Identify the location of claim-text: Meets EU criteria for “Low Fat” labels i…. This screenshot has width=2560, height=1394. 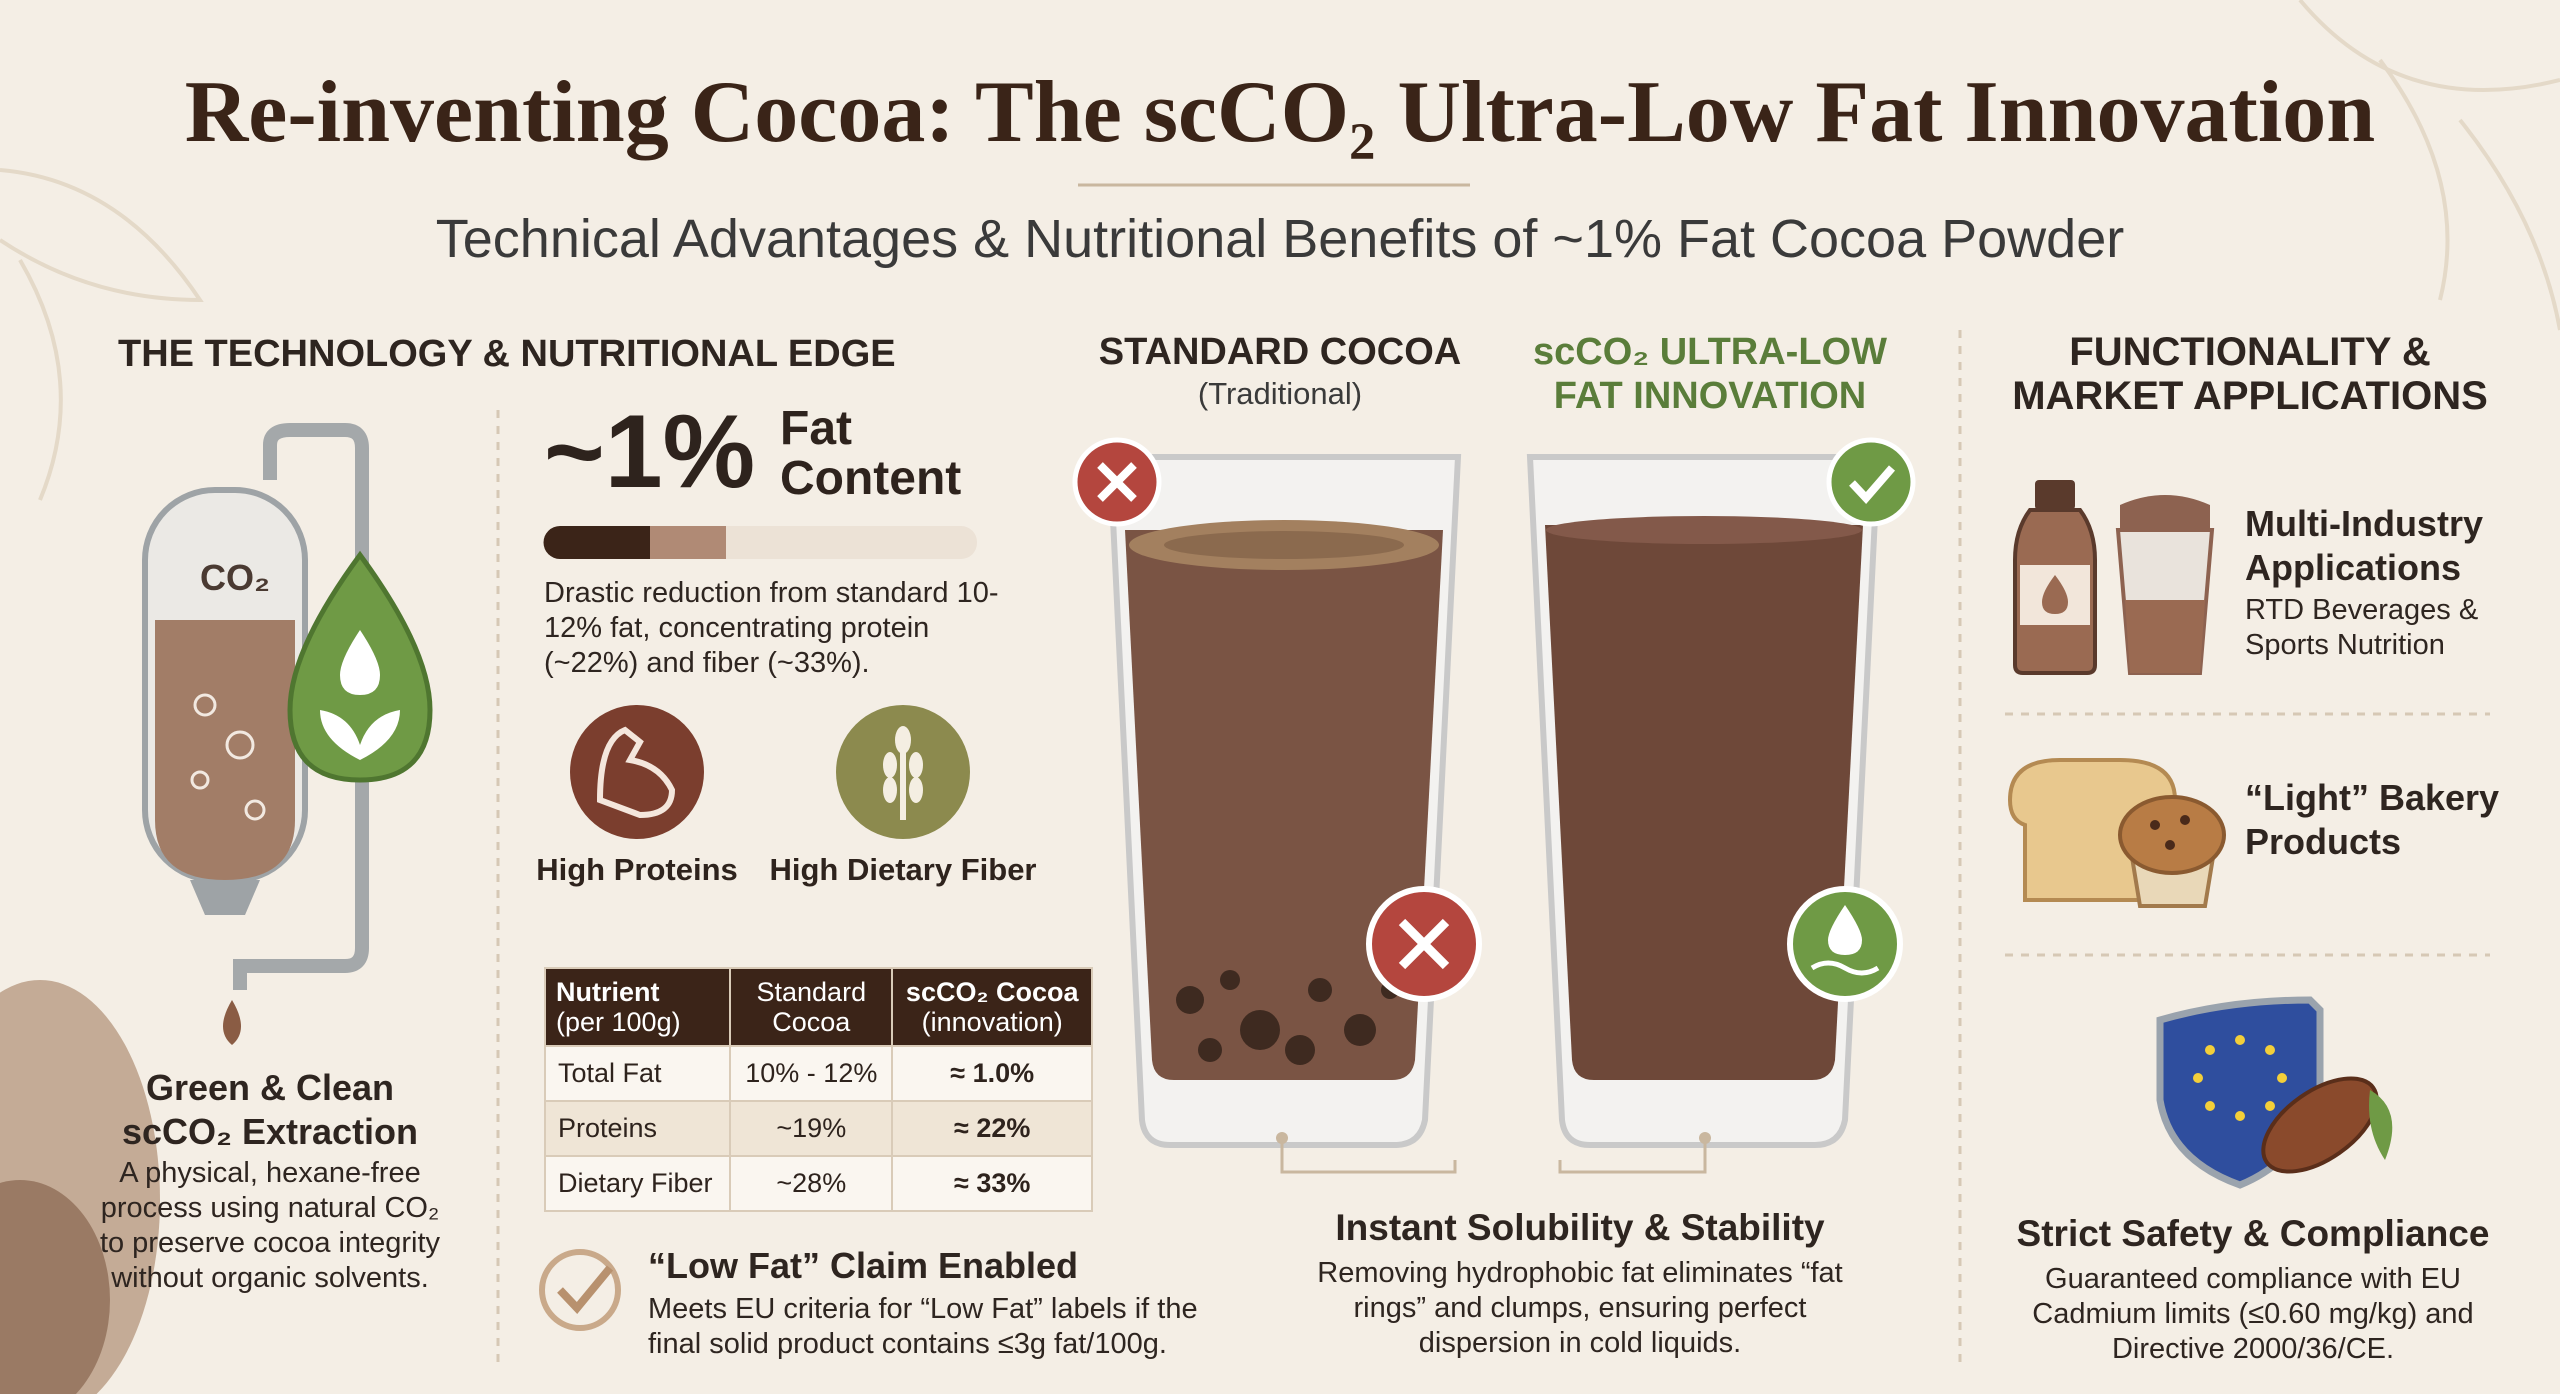
(923, 1326).